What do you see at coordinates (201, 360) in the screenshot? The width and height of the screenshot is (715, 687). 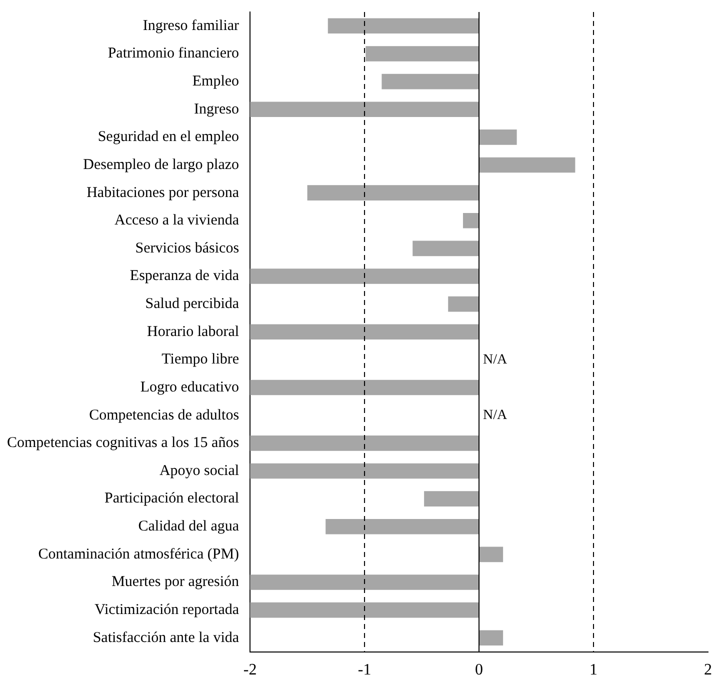 I see `y-tick-label: Tiempo libre` at bounding box center [201, 360].